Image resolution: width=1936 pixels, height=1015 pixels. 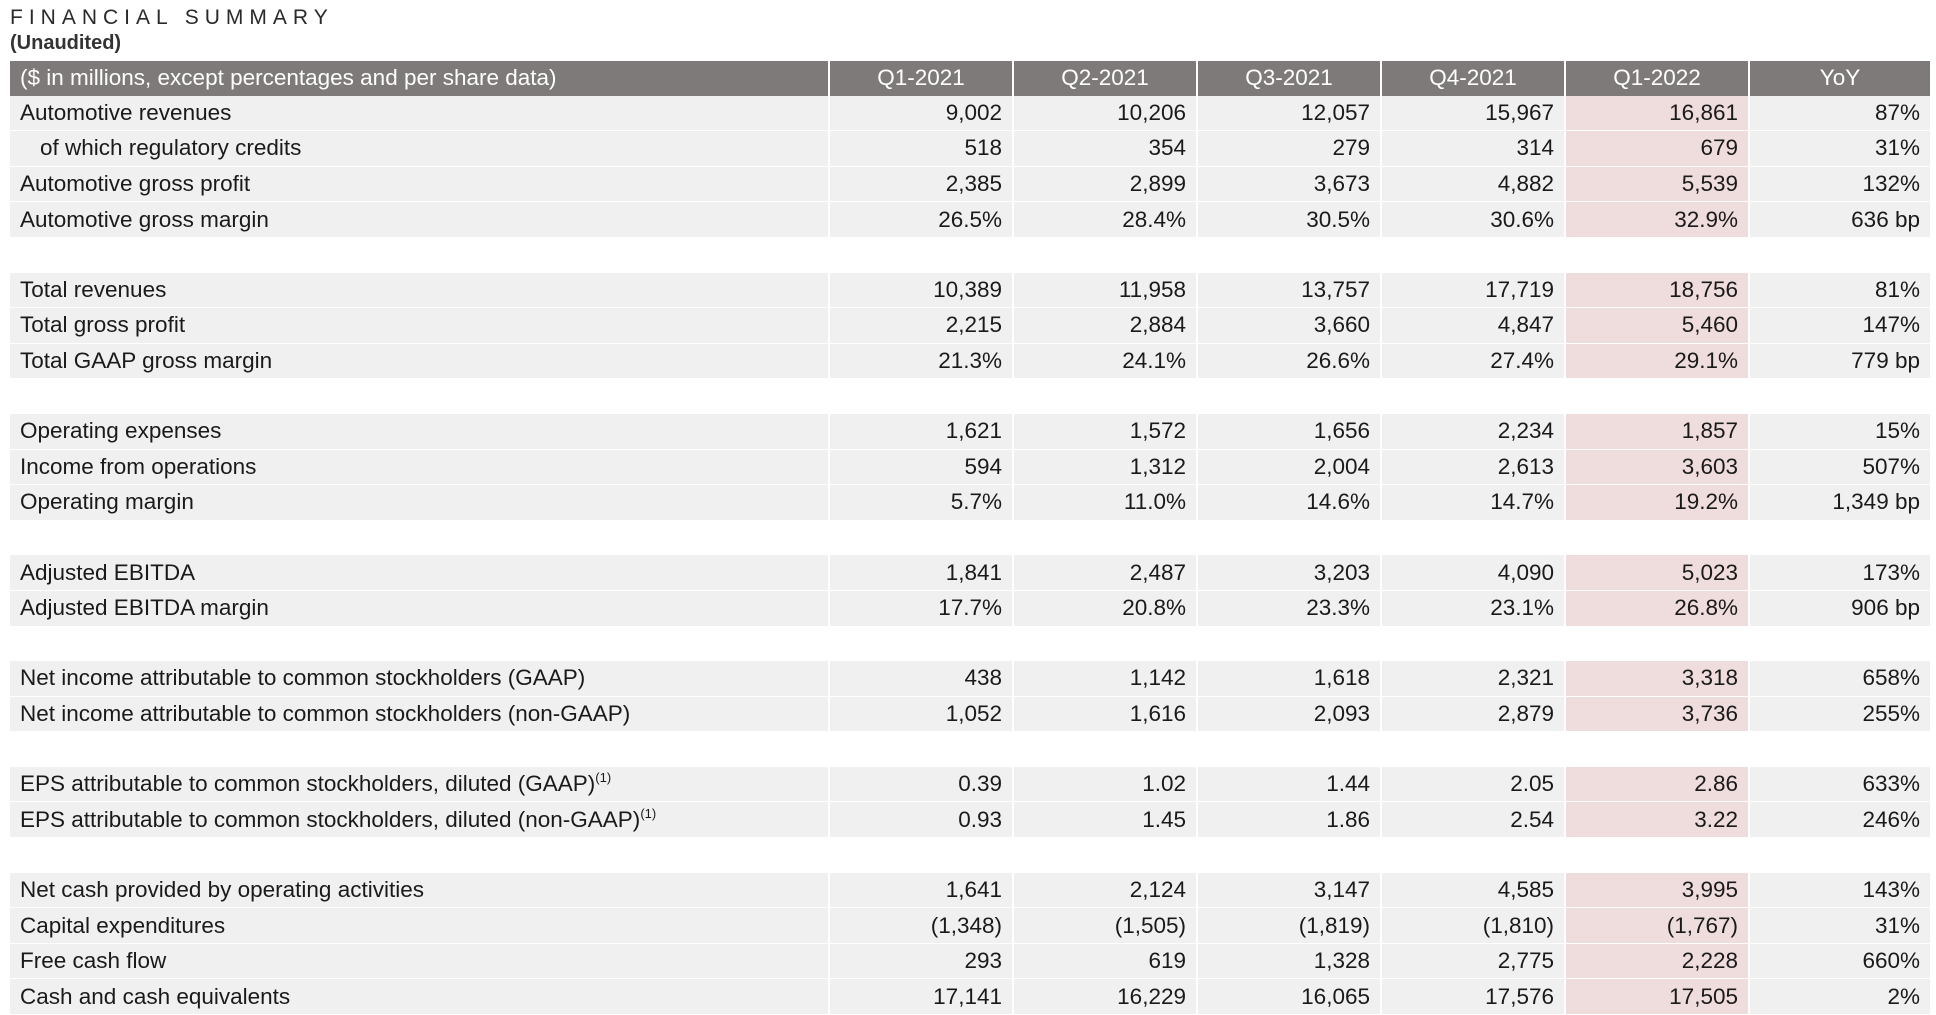 I want to click on row-label: Automotive gross margin, so click(x=419, y=219).